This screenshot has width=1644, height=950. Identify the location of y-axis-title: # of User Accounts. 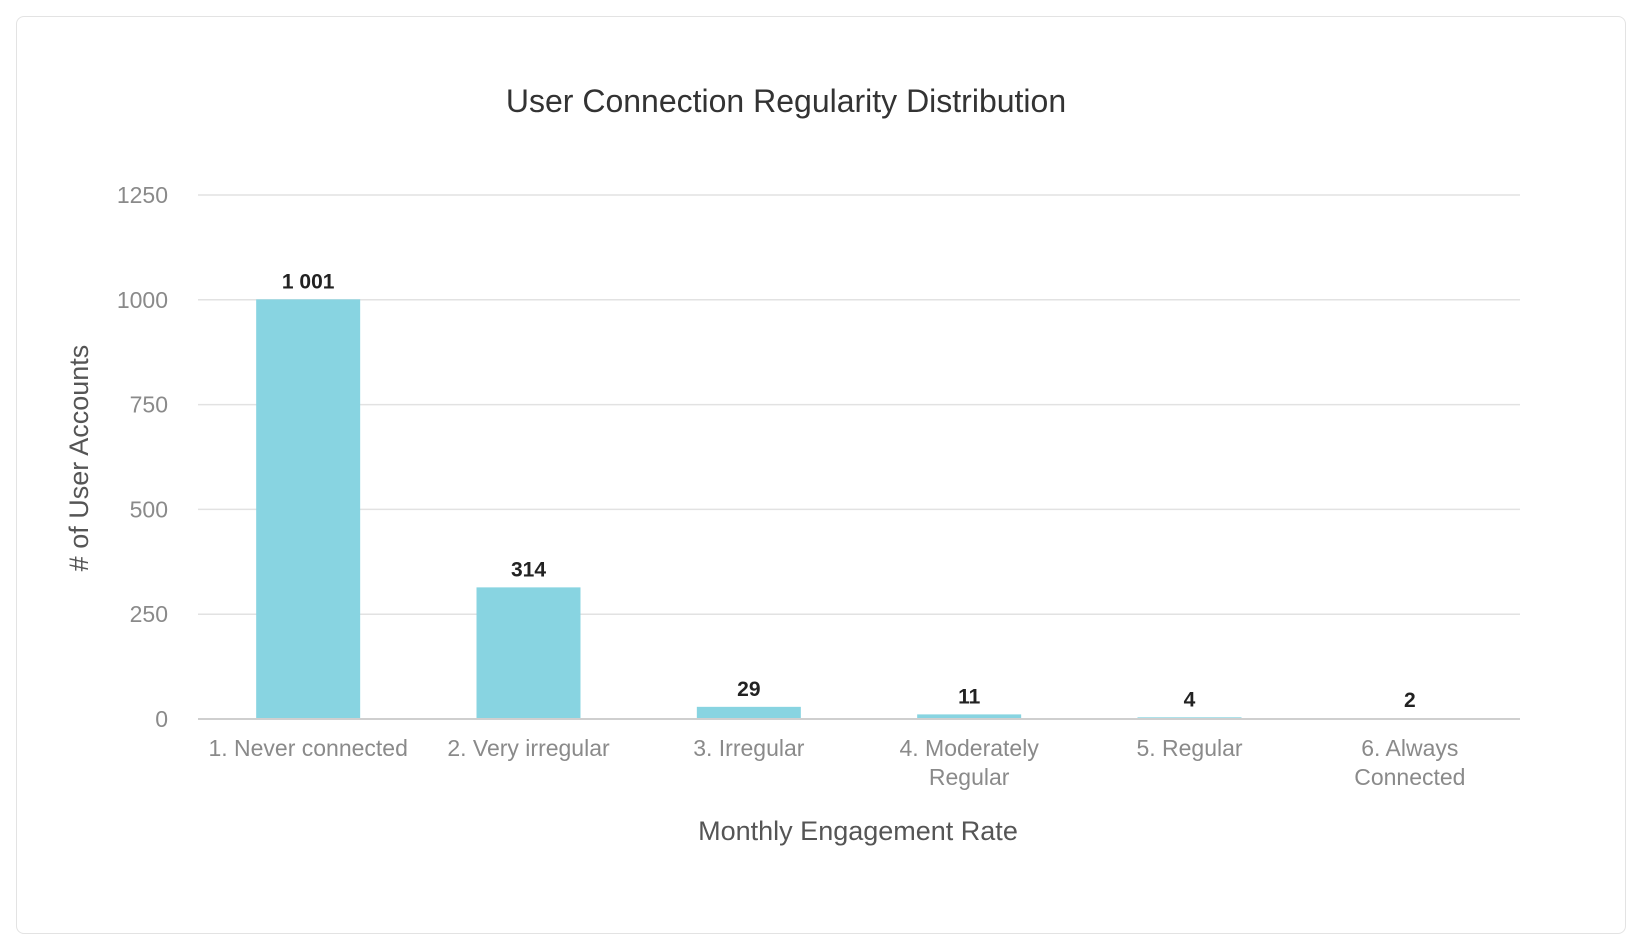
(79, 458).